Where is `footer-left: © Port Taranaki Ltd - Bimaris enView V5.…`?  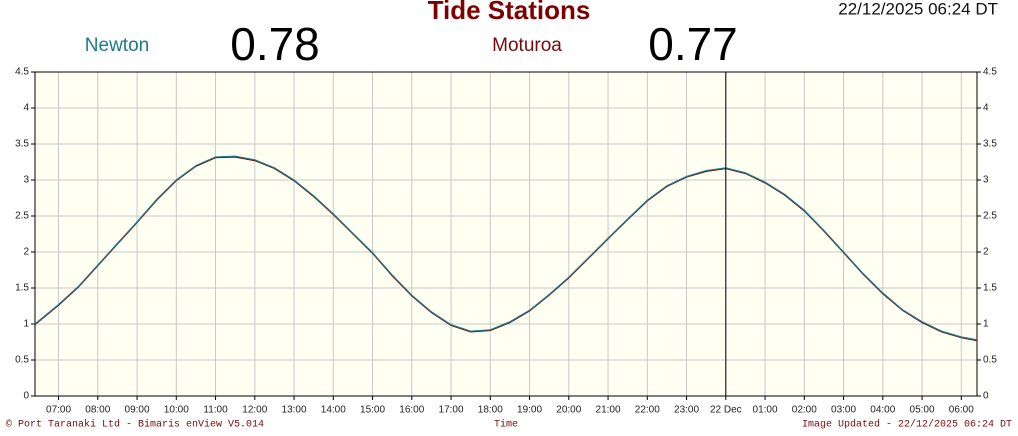 footer-left: © Port Taranaki Ltd - Bimaris enView V5.… is located at coordinates (135, 425).